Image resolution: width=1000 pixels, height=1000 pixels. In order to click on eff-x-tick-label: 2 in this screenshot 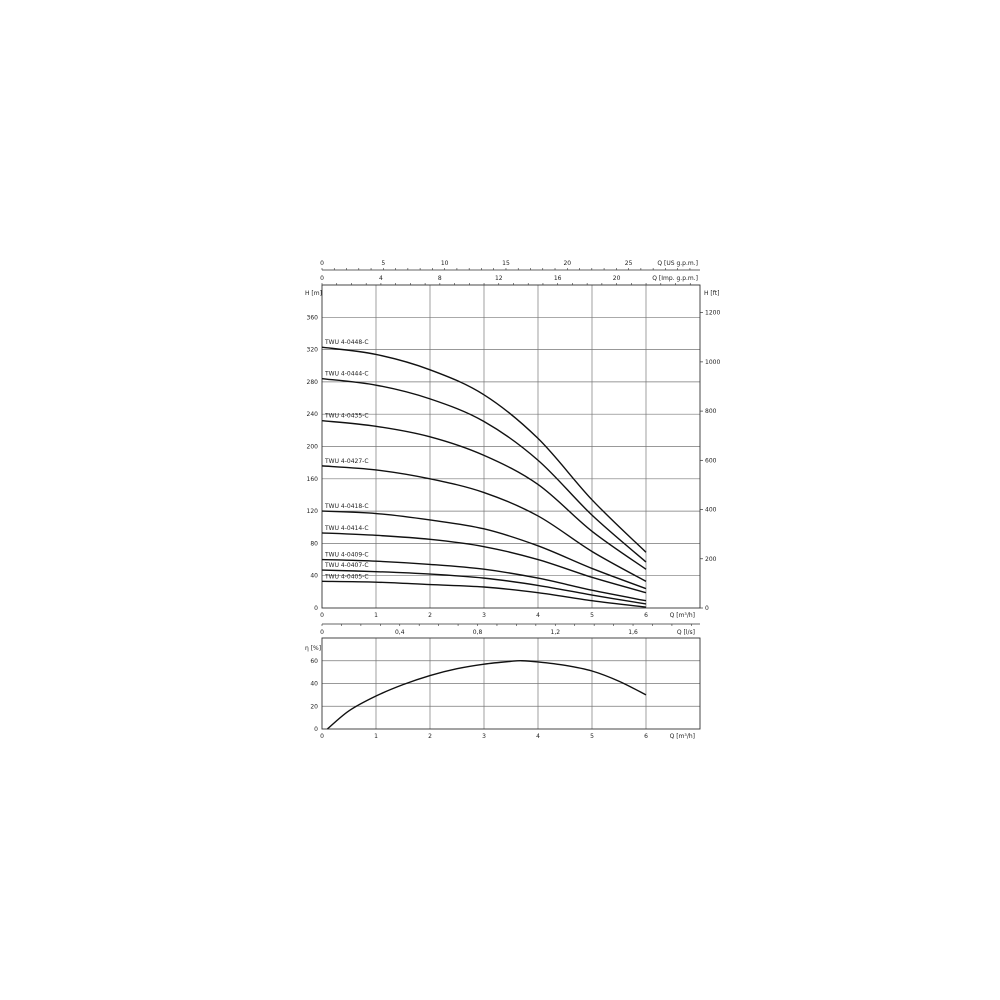, I will do `click(430, 736)`.